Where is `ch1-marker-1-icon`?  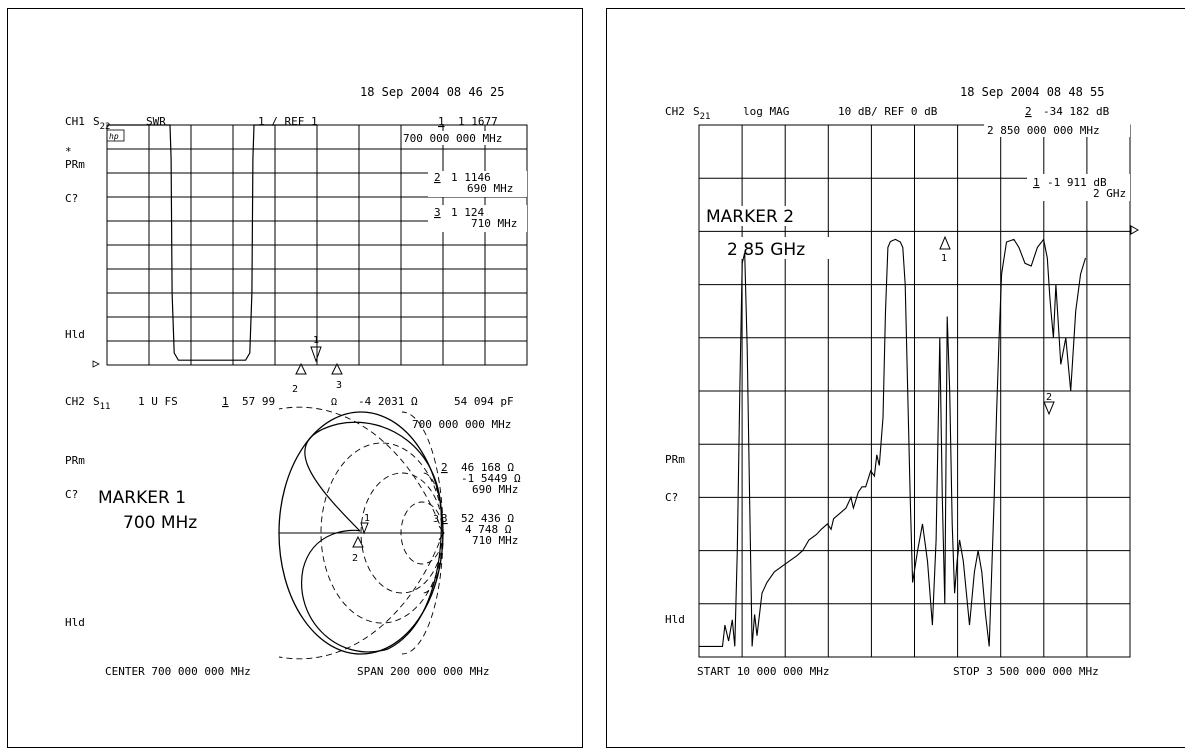 ch1-marker-1-icon is located at coordinates (316, 354).